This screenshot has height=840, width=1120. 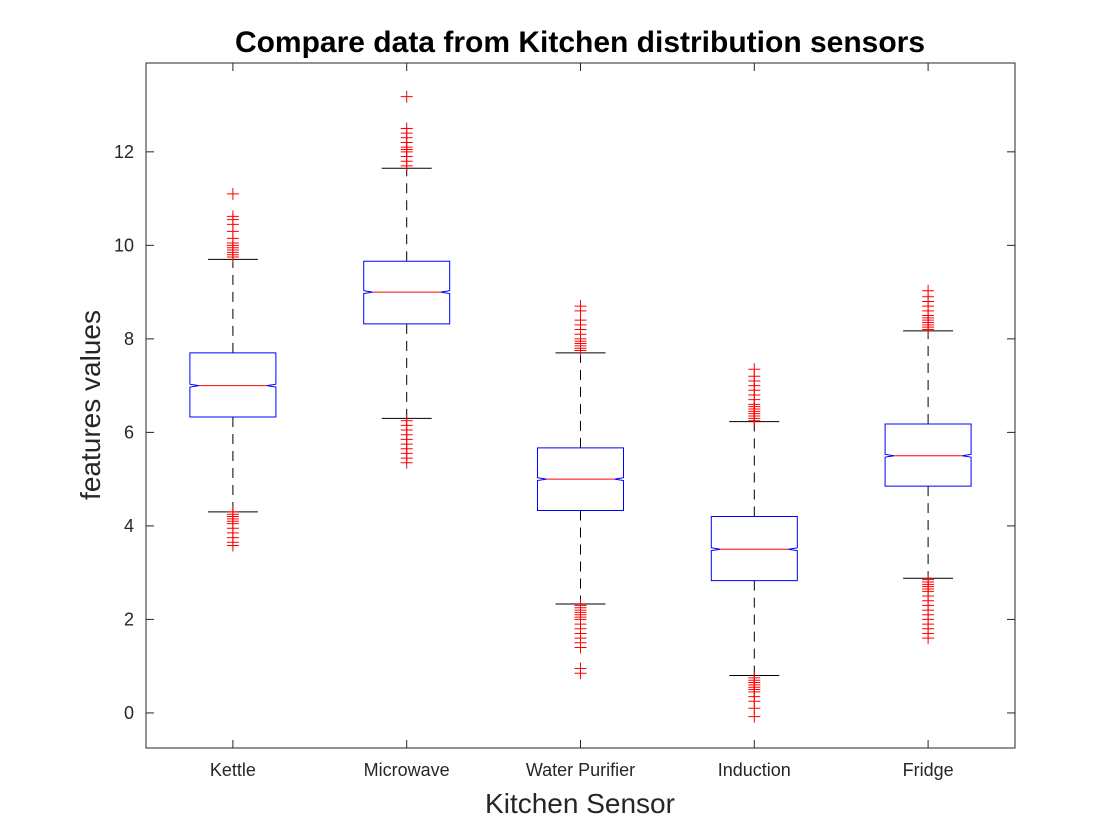 What do you see at coordinates (129, 619) in the screenshot?
I see `y-tick-label: 2` at bounding box center [129, 619].